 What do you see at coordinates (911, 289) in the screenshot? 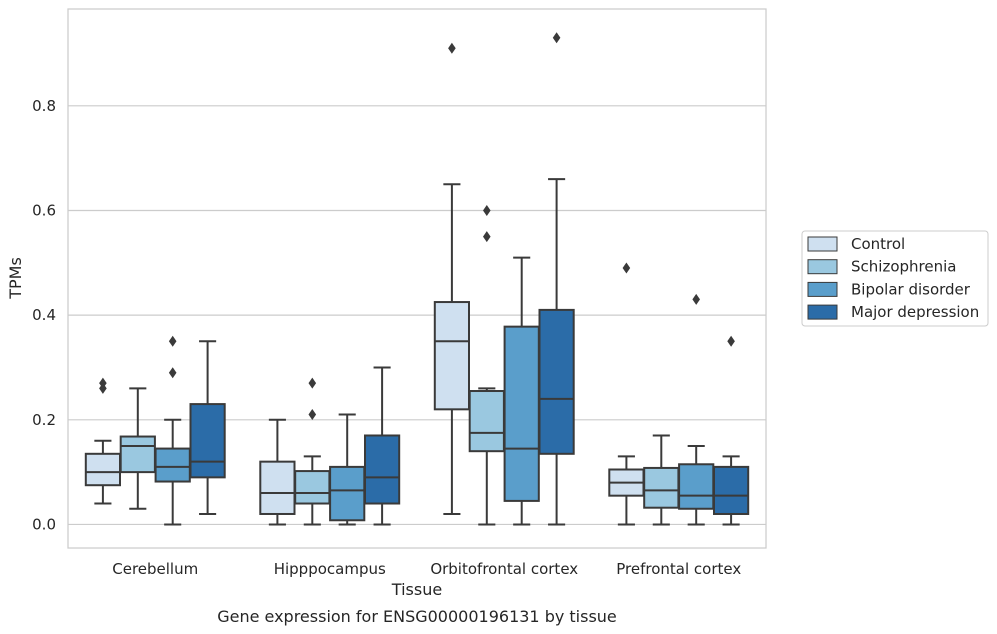
I see `legend-label: Bipolar disorder` at bounding box center [911, 289].